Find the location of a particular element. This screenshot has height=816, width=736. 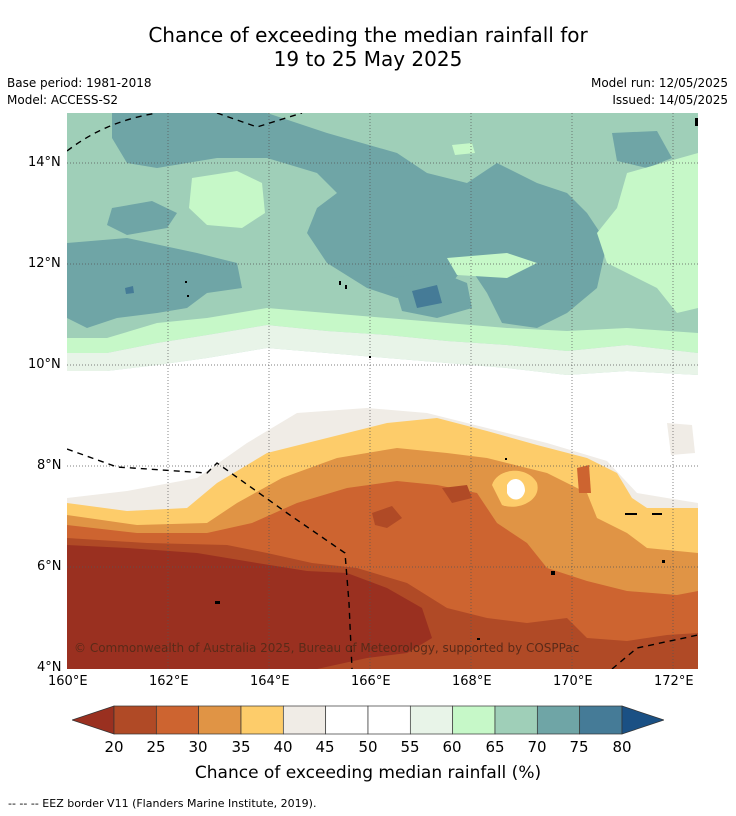

cb-tick: 35 is located at coordinates (241, 747).